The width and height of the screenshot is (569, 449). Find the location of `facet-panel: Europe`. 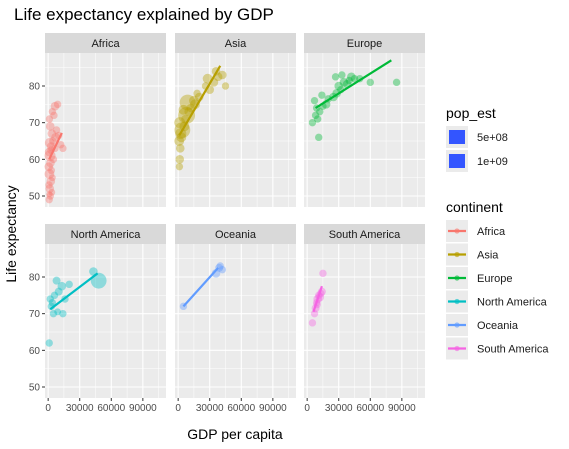

facet-panel: Europe is located at coordinates (364, 120).